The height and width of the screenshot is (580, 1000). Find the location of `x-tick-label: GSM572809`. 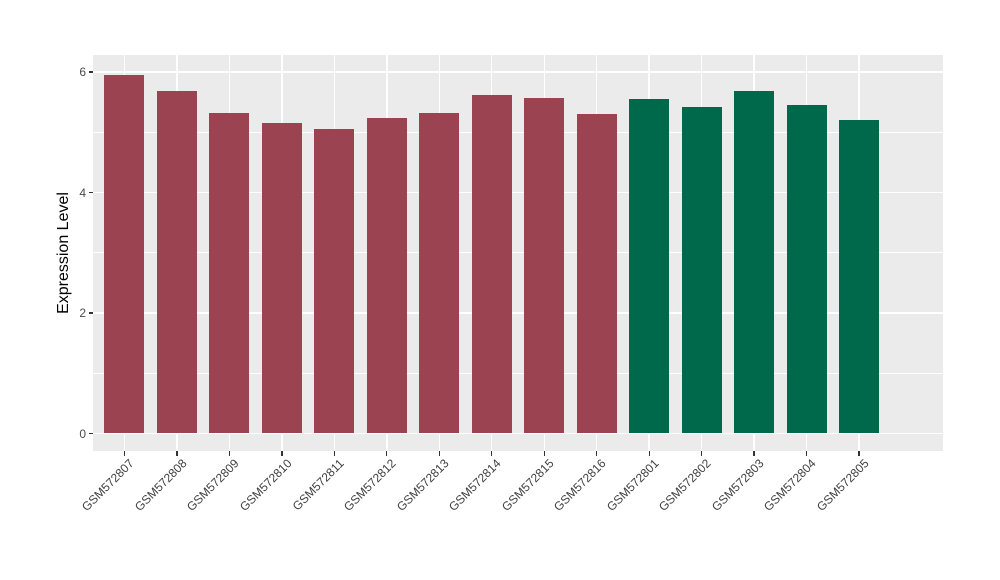

x-tick-label: GSM572809 is located at coordinates (213, 485).